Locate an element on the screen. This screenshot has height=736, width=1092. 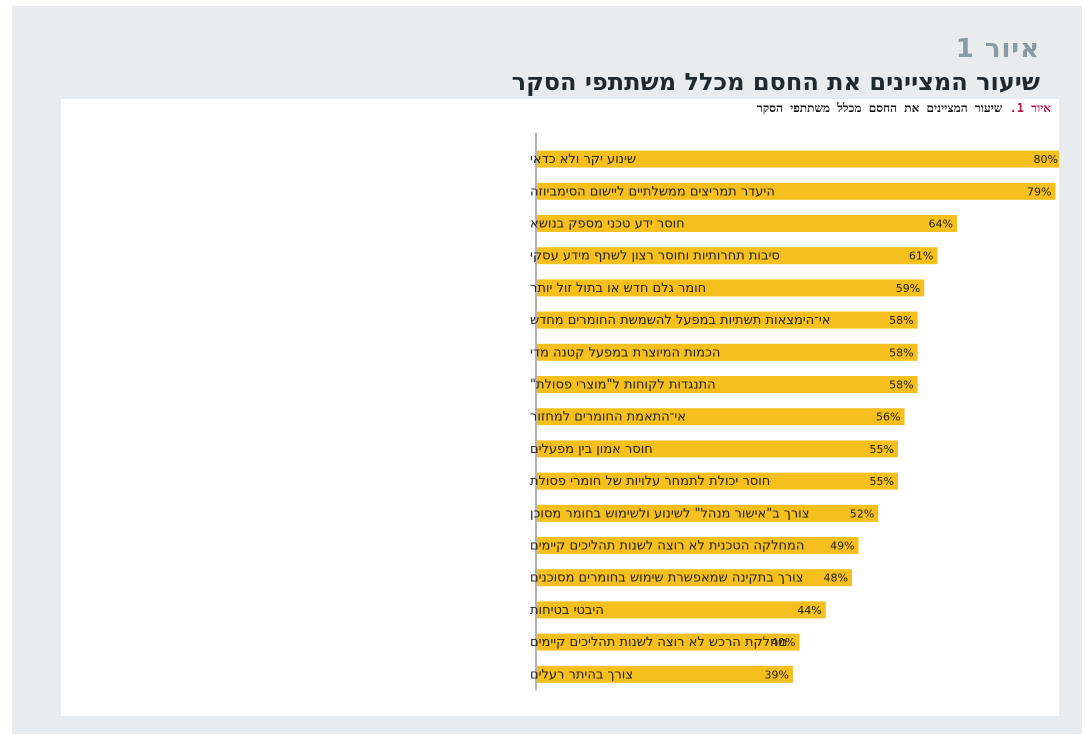
category-label: התנגדות לקוחות ל"מוצרי פסולת" is located at coordinates (623, 385).